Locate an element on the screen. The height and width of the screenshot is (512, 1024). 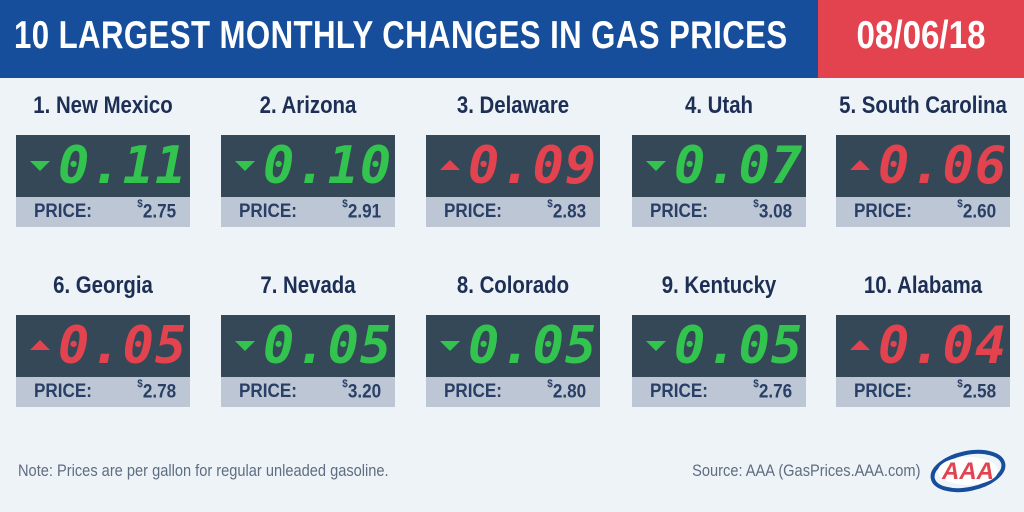
price-amount: 2.76 is located at coordinates (775, 392).